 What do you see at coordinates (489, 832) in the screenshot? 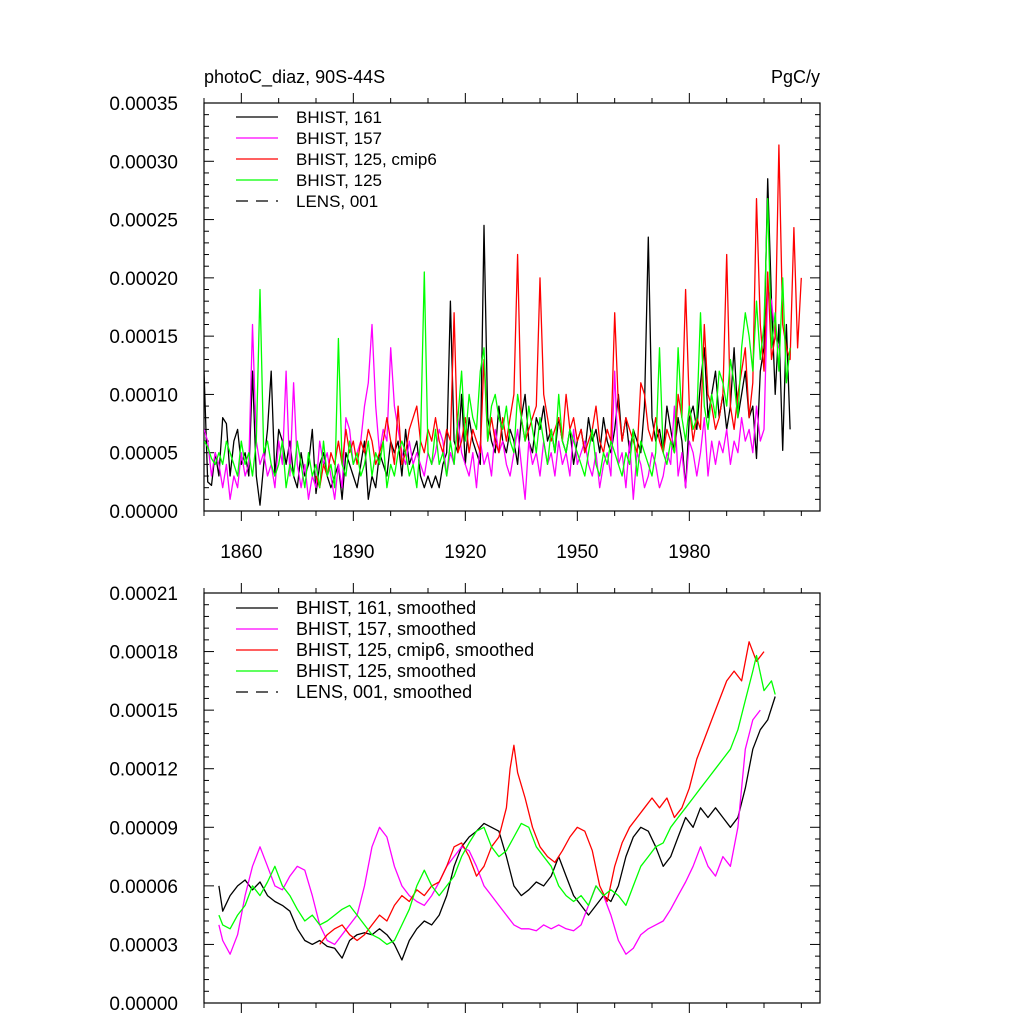
I see `series-bhist-157-smoothed` at bounding box center [489, 832].